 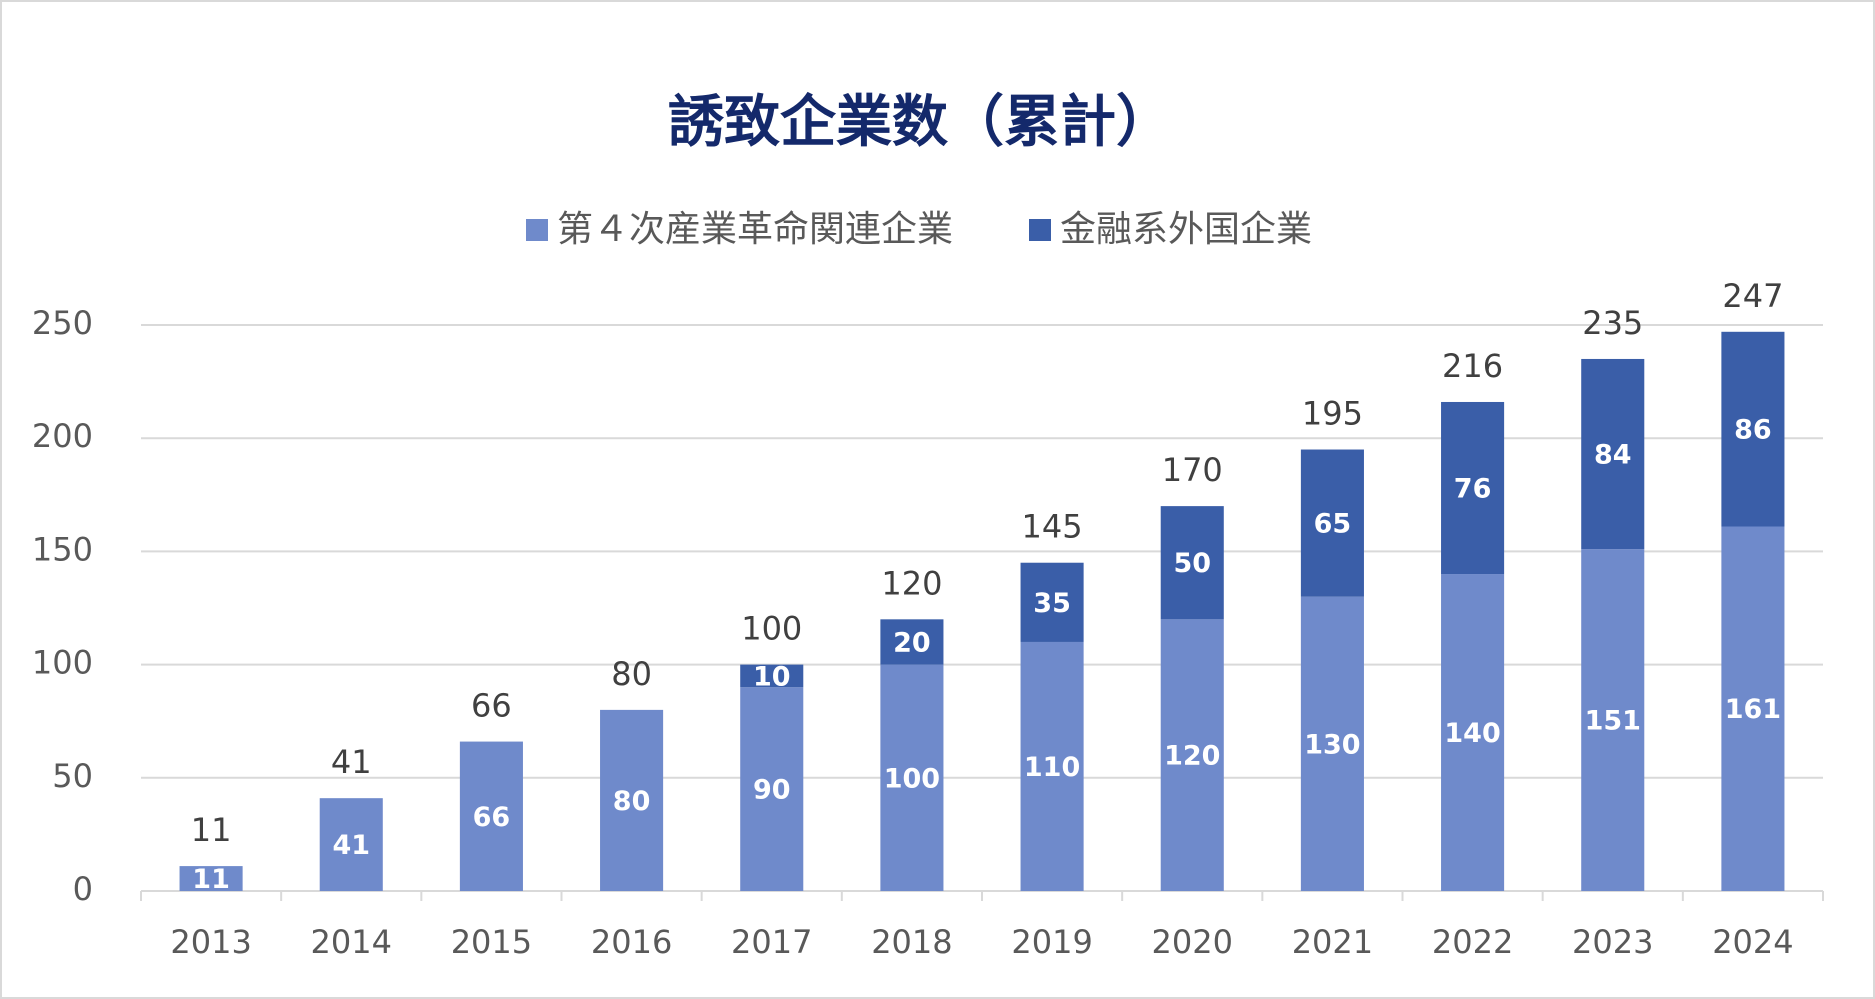 What do you see at coordinates (911, 942) in the screenshot?
I see `x-tick-label: 2018` at bounding box center [911, 942].